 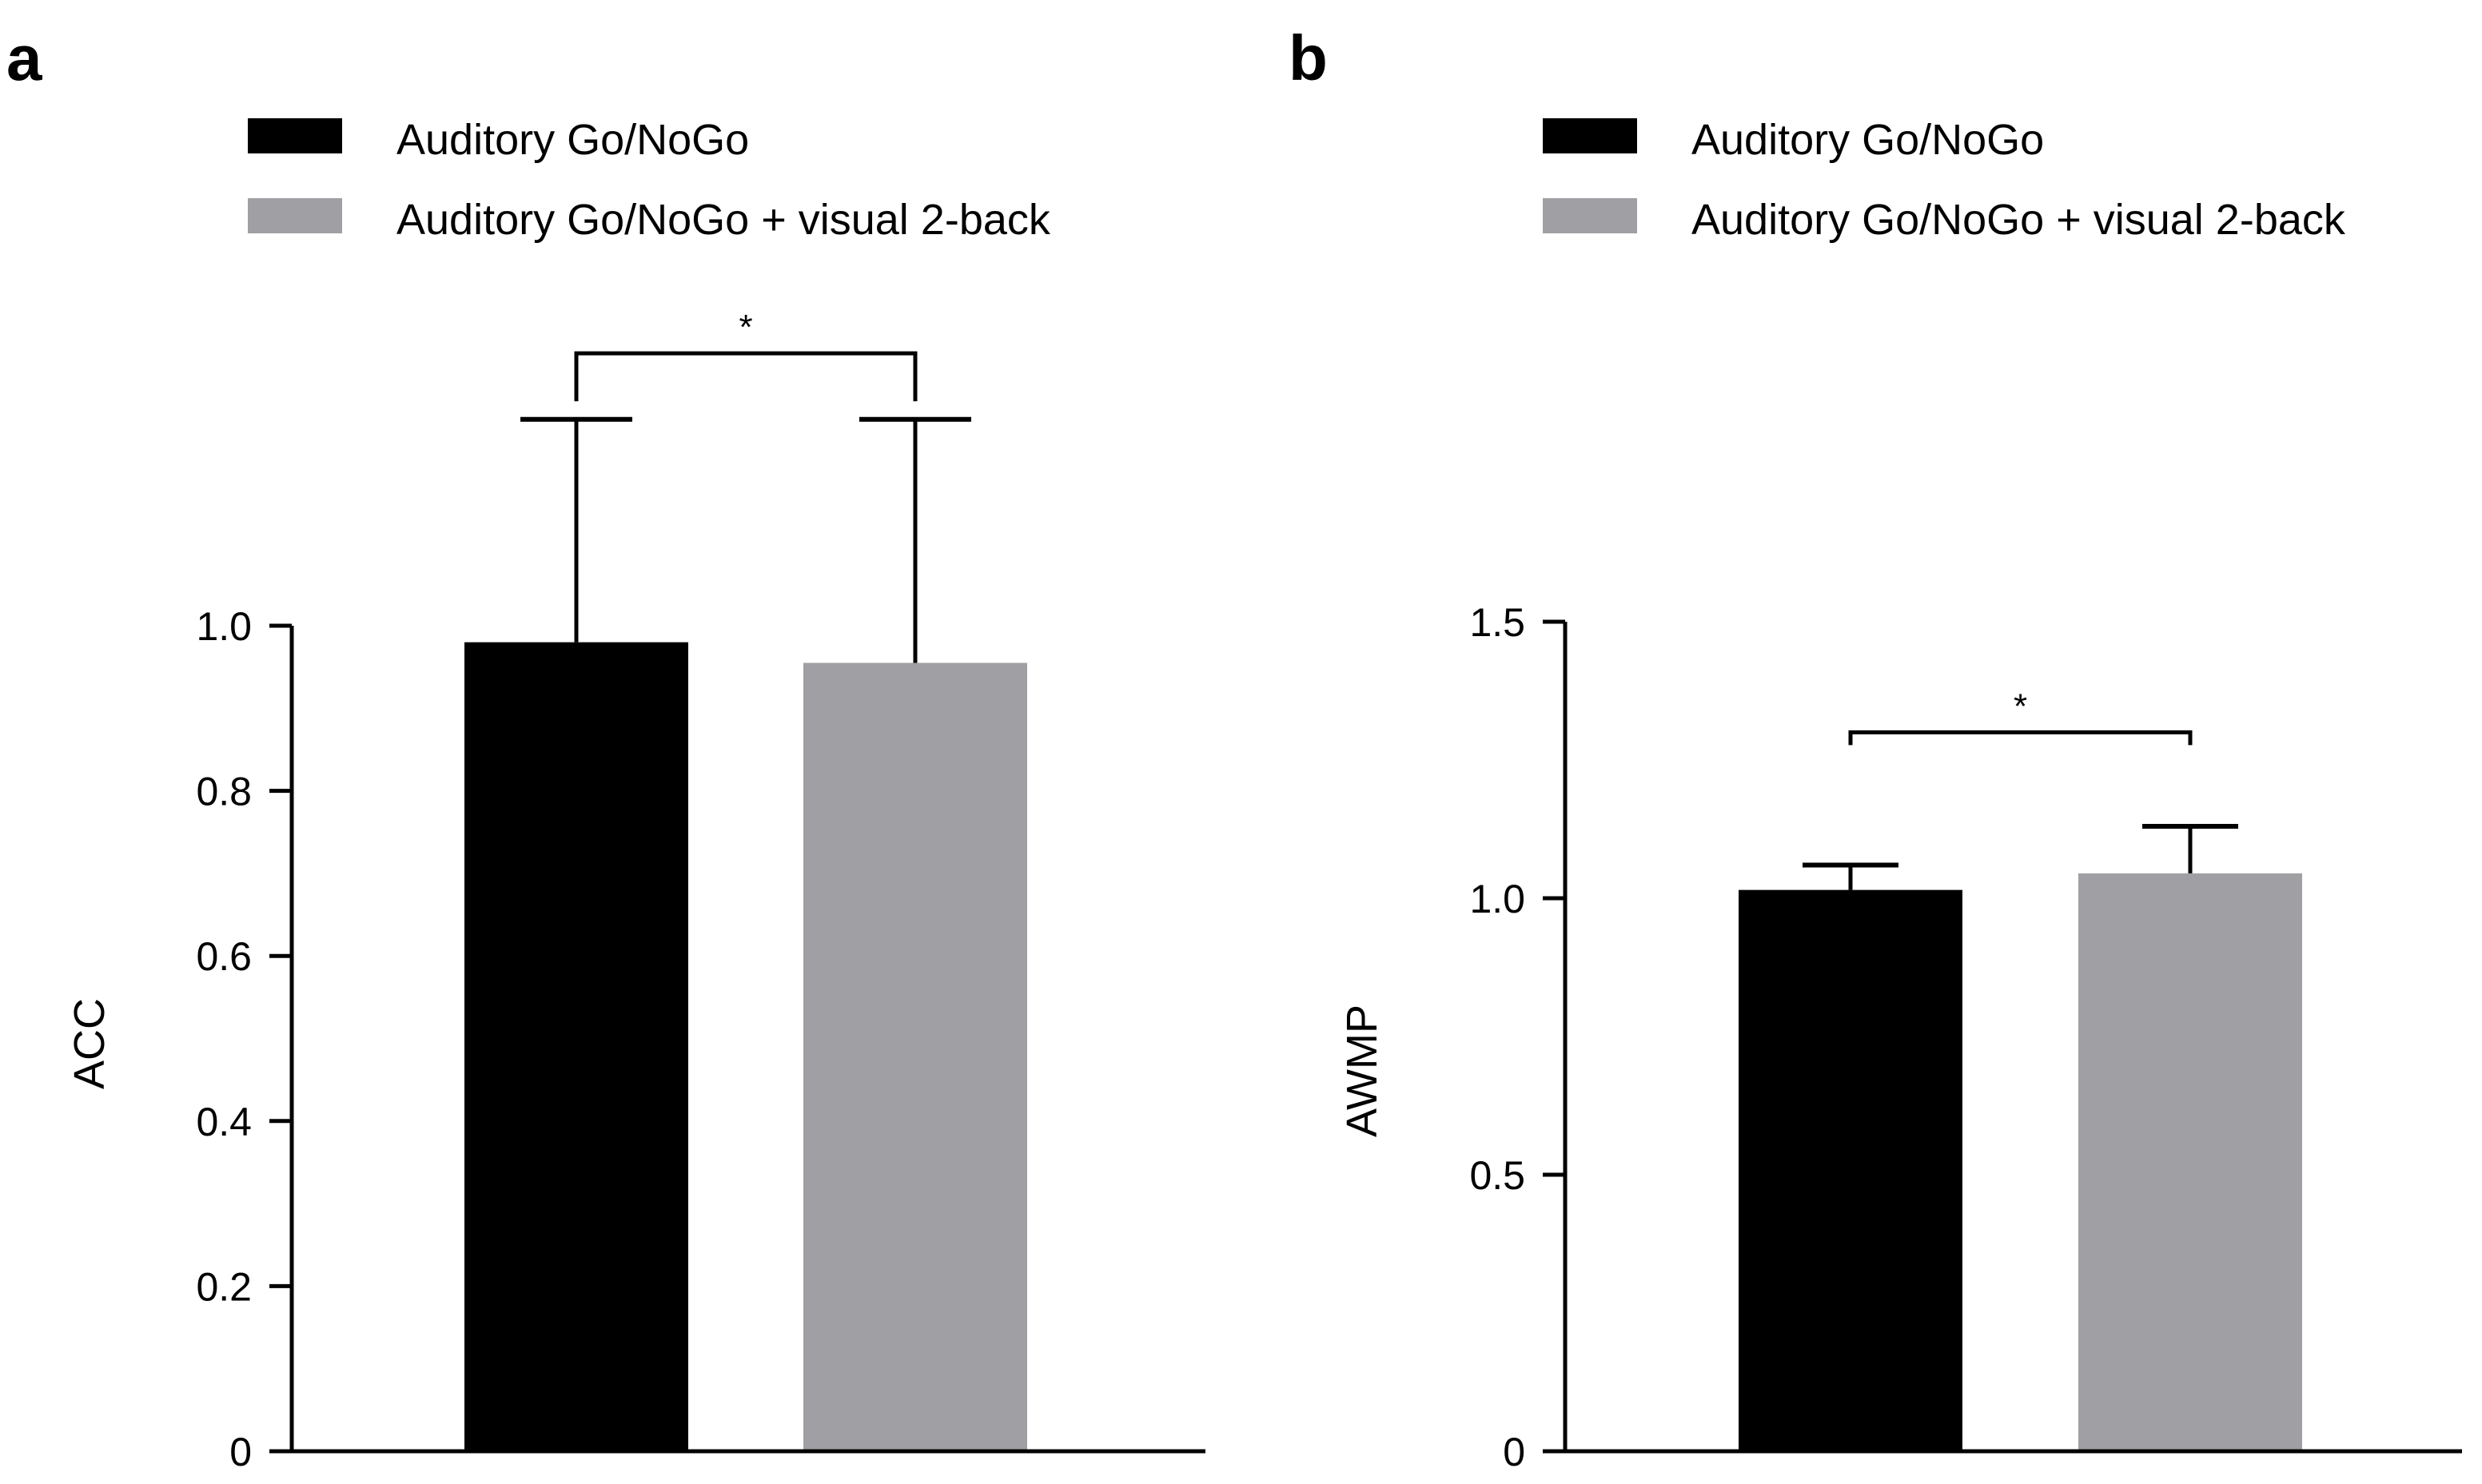 I want to click on panel-a-legend-label-2: Auditory Go/NoGo + visual 2-back, so click(x=723, y=220).